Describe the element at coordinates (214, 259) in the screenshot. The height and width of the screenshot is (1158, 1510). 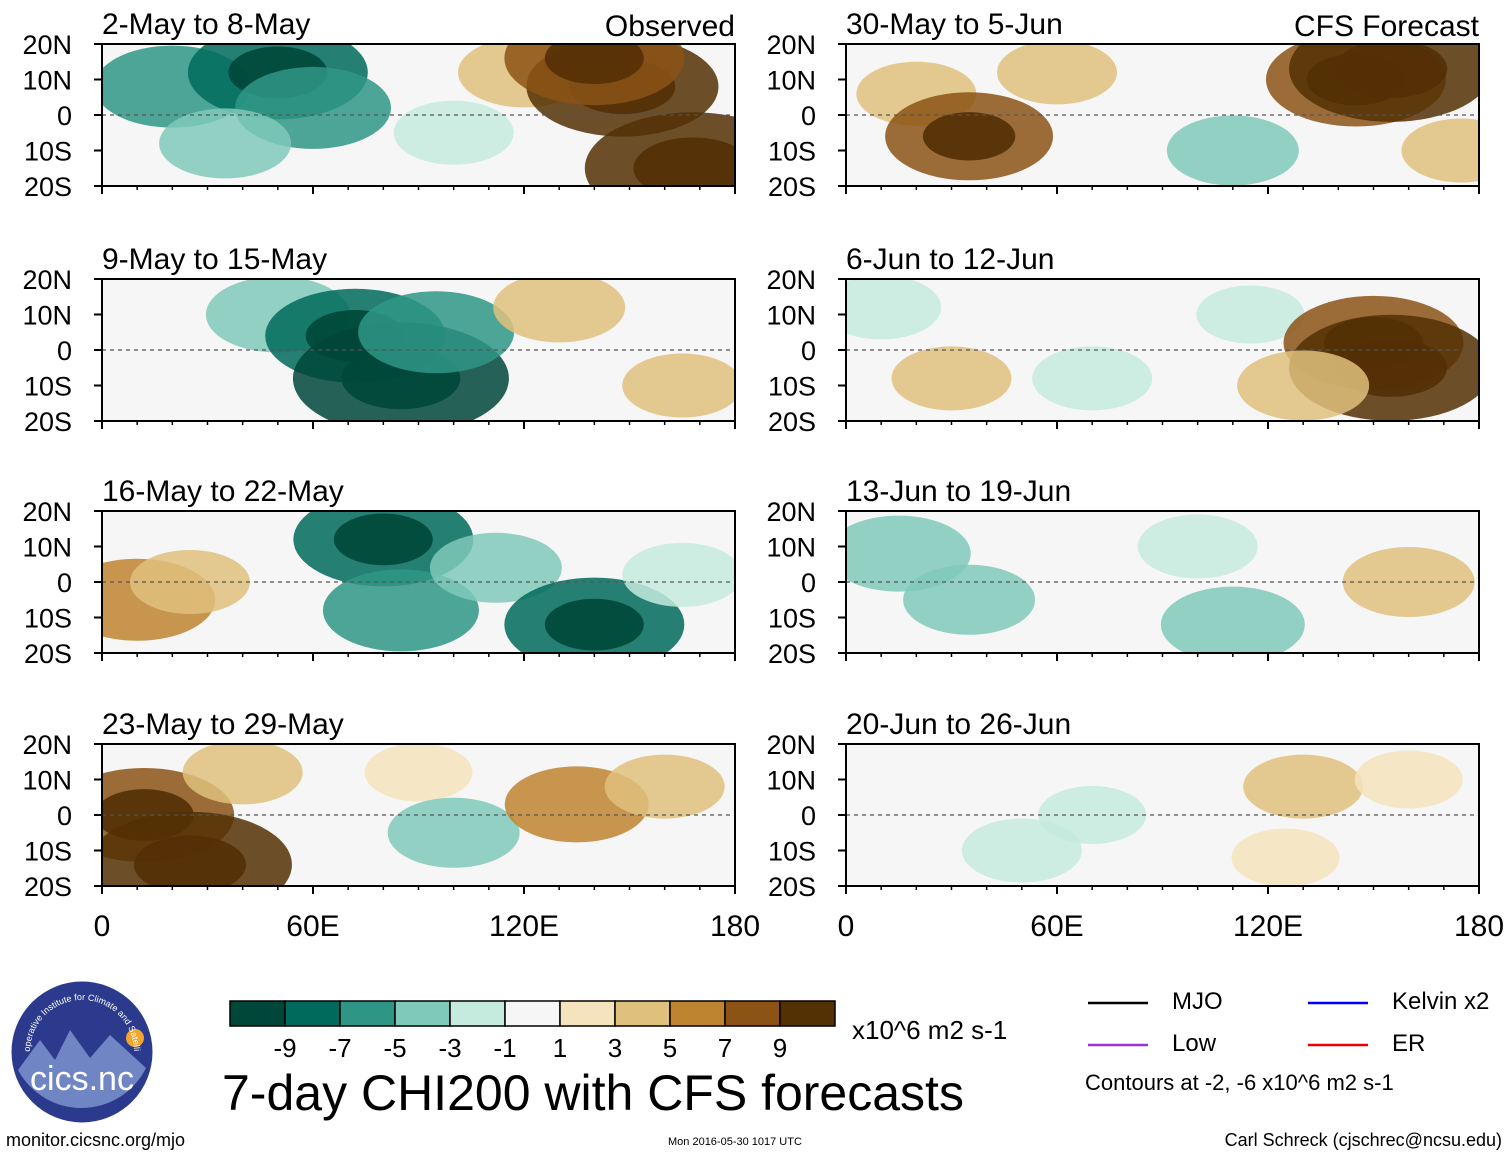
I see `panel-title: 9-May to 15-May` at that location.